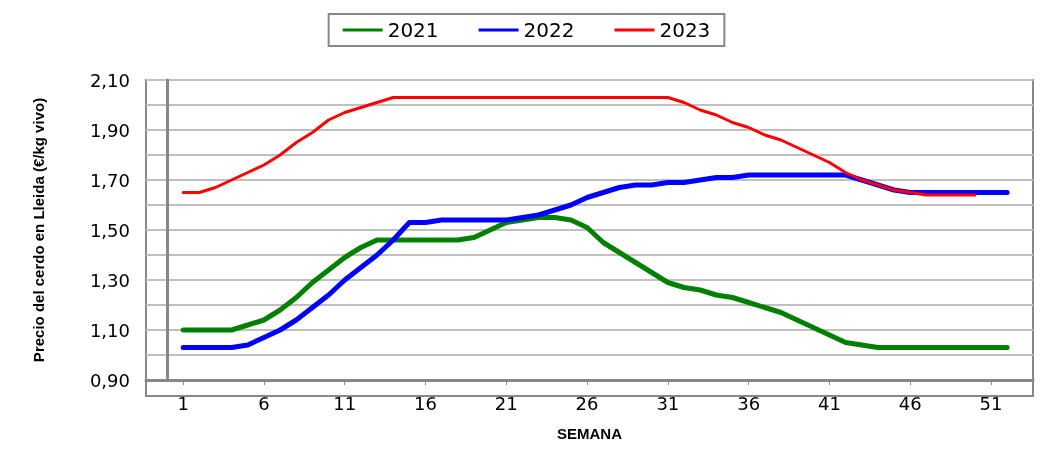 The height and width of the screenshot is (474, 1053). What do you see at coordinates (109, 130) in the screenshot?
I see `y-tick-label: 1,90` at bounding box center [109, 130].